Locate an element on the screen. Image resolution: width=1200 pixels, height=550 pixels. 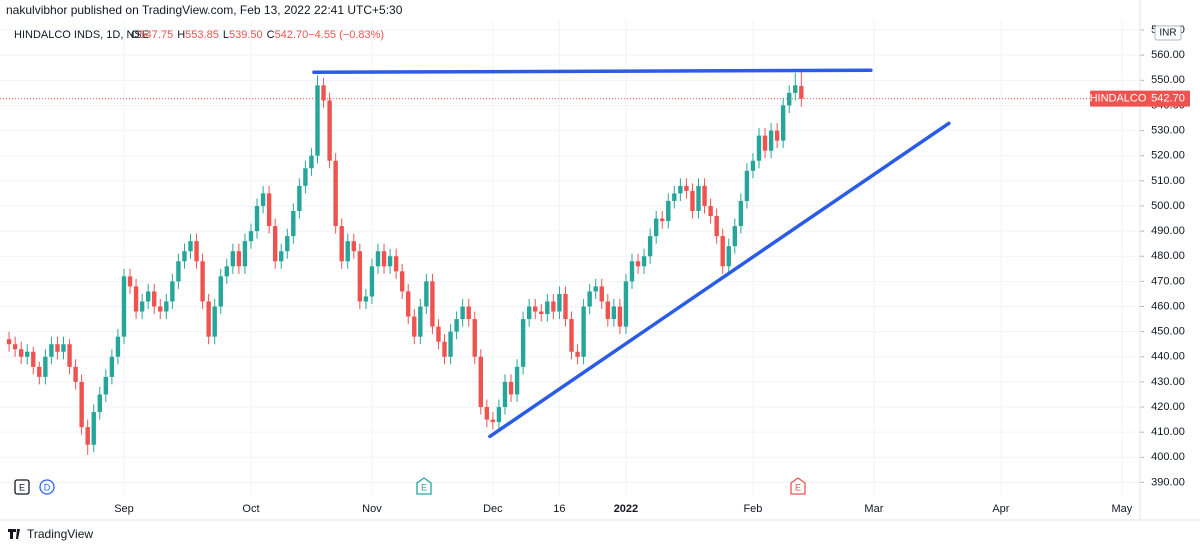
y-tick-label: 440.00 is located at coordinates (1168, 357).